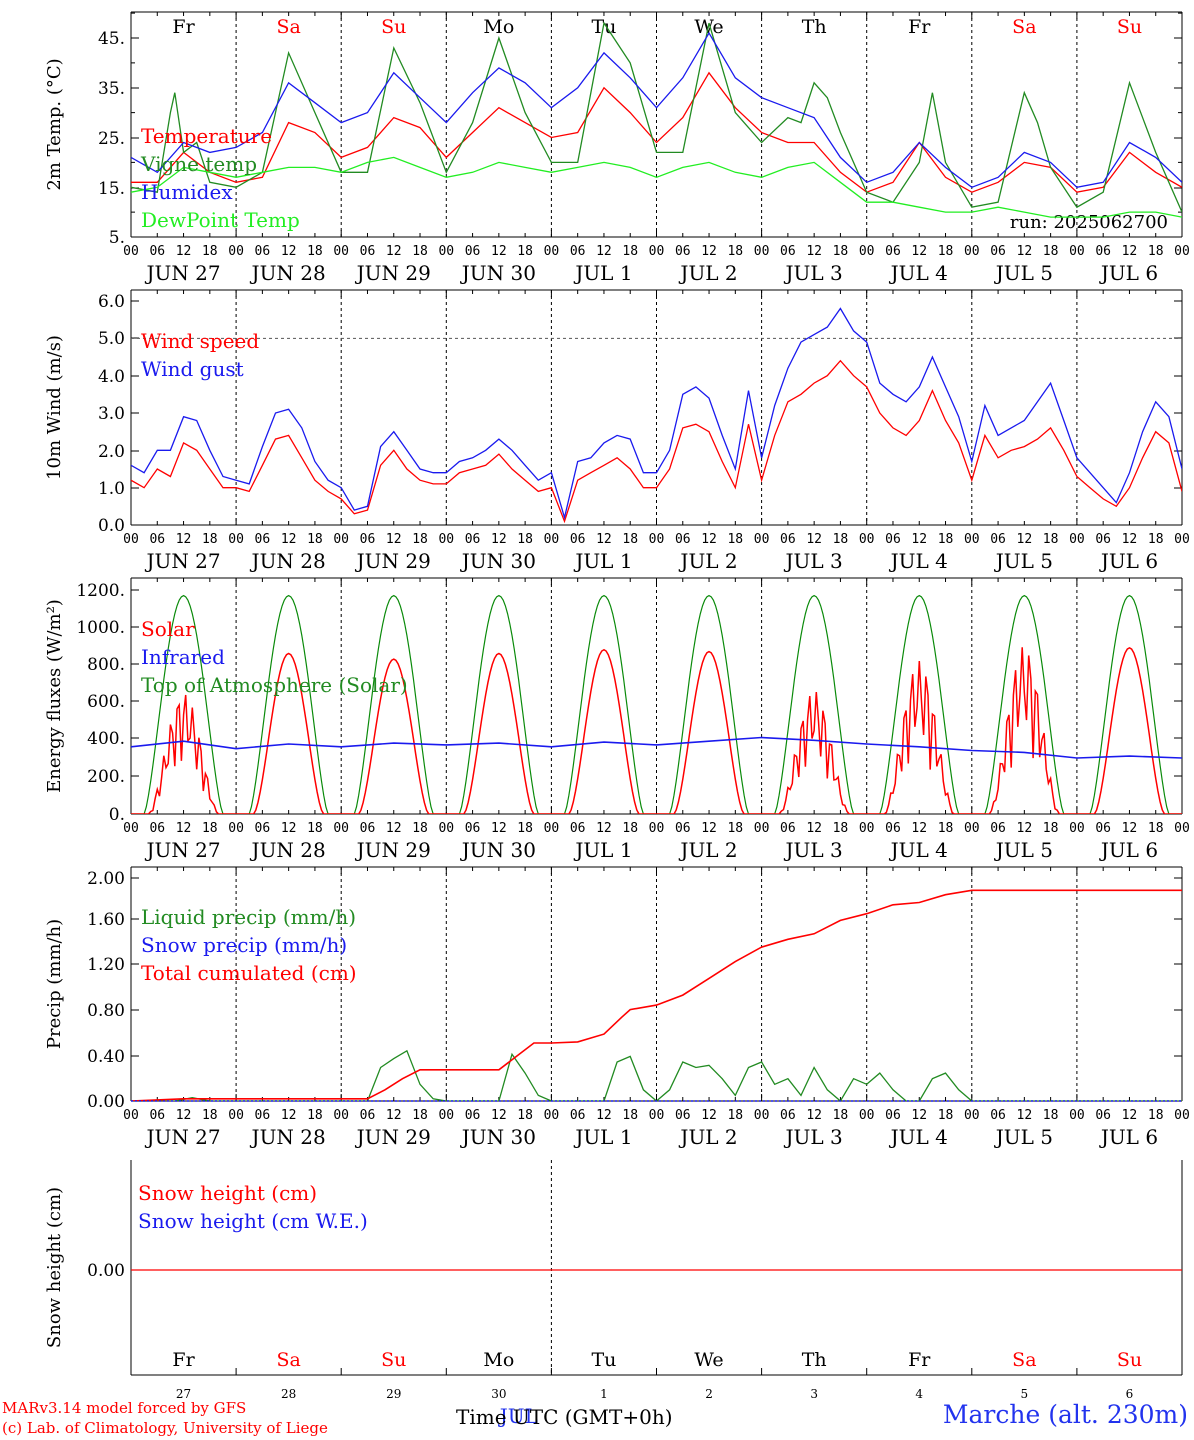 The image size is (1194, 1440). I want to click on date-label: JUL 5, so click(1023, 561).